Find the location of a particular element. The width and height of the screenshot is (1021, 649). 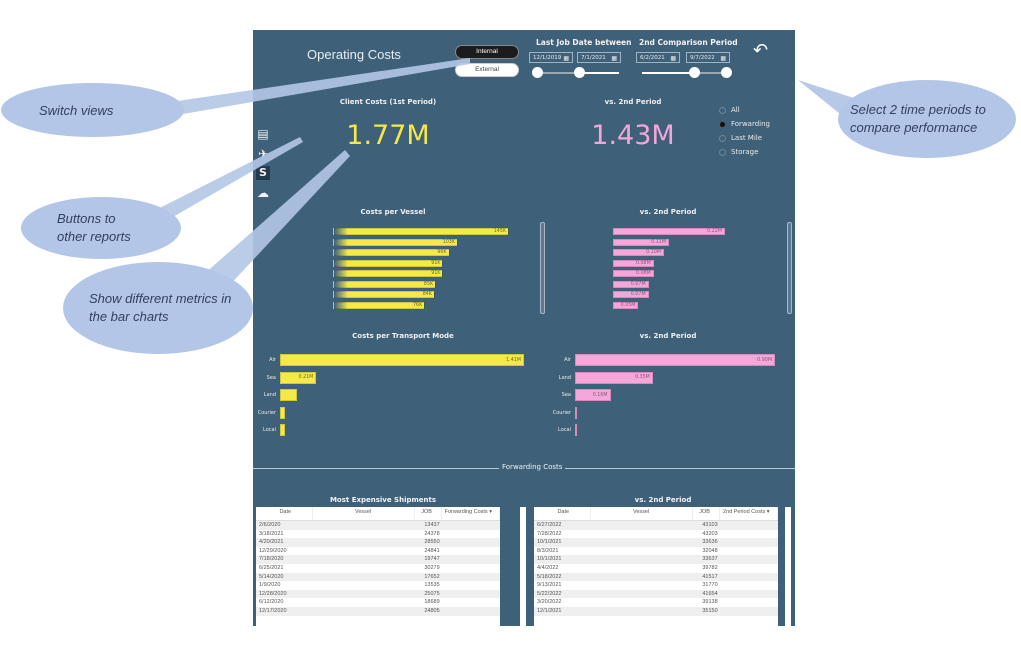

table-row: 6/12/2020 18689 is located at coordinates (378, 602).